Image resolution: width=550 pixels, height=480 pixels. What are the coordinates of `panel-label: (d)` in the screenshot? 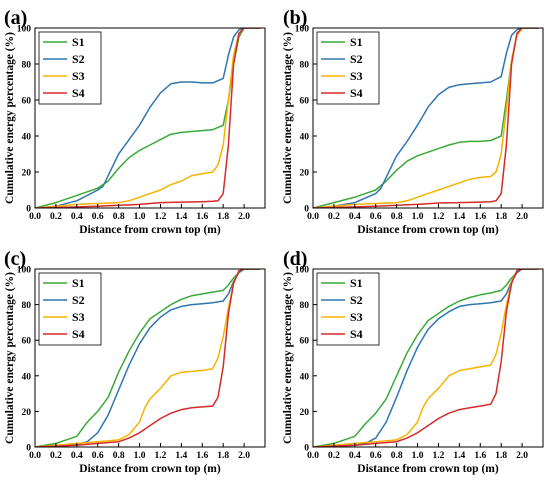 It's located at (295, 259).